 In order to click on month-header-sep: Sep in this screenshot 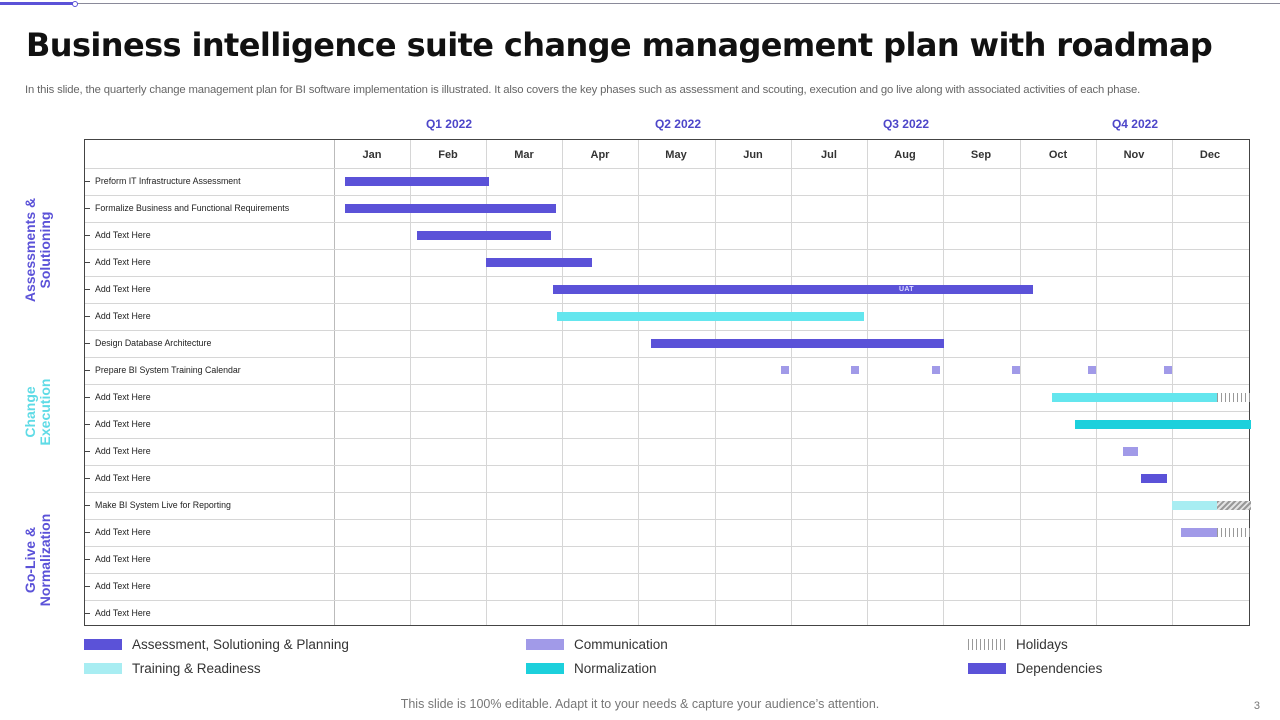, I will do `click(981, 155)`.